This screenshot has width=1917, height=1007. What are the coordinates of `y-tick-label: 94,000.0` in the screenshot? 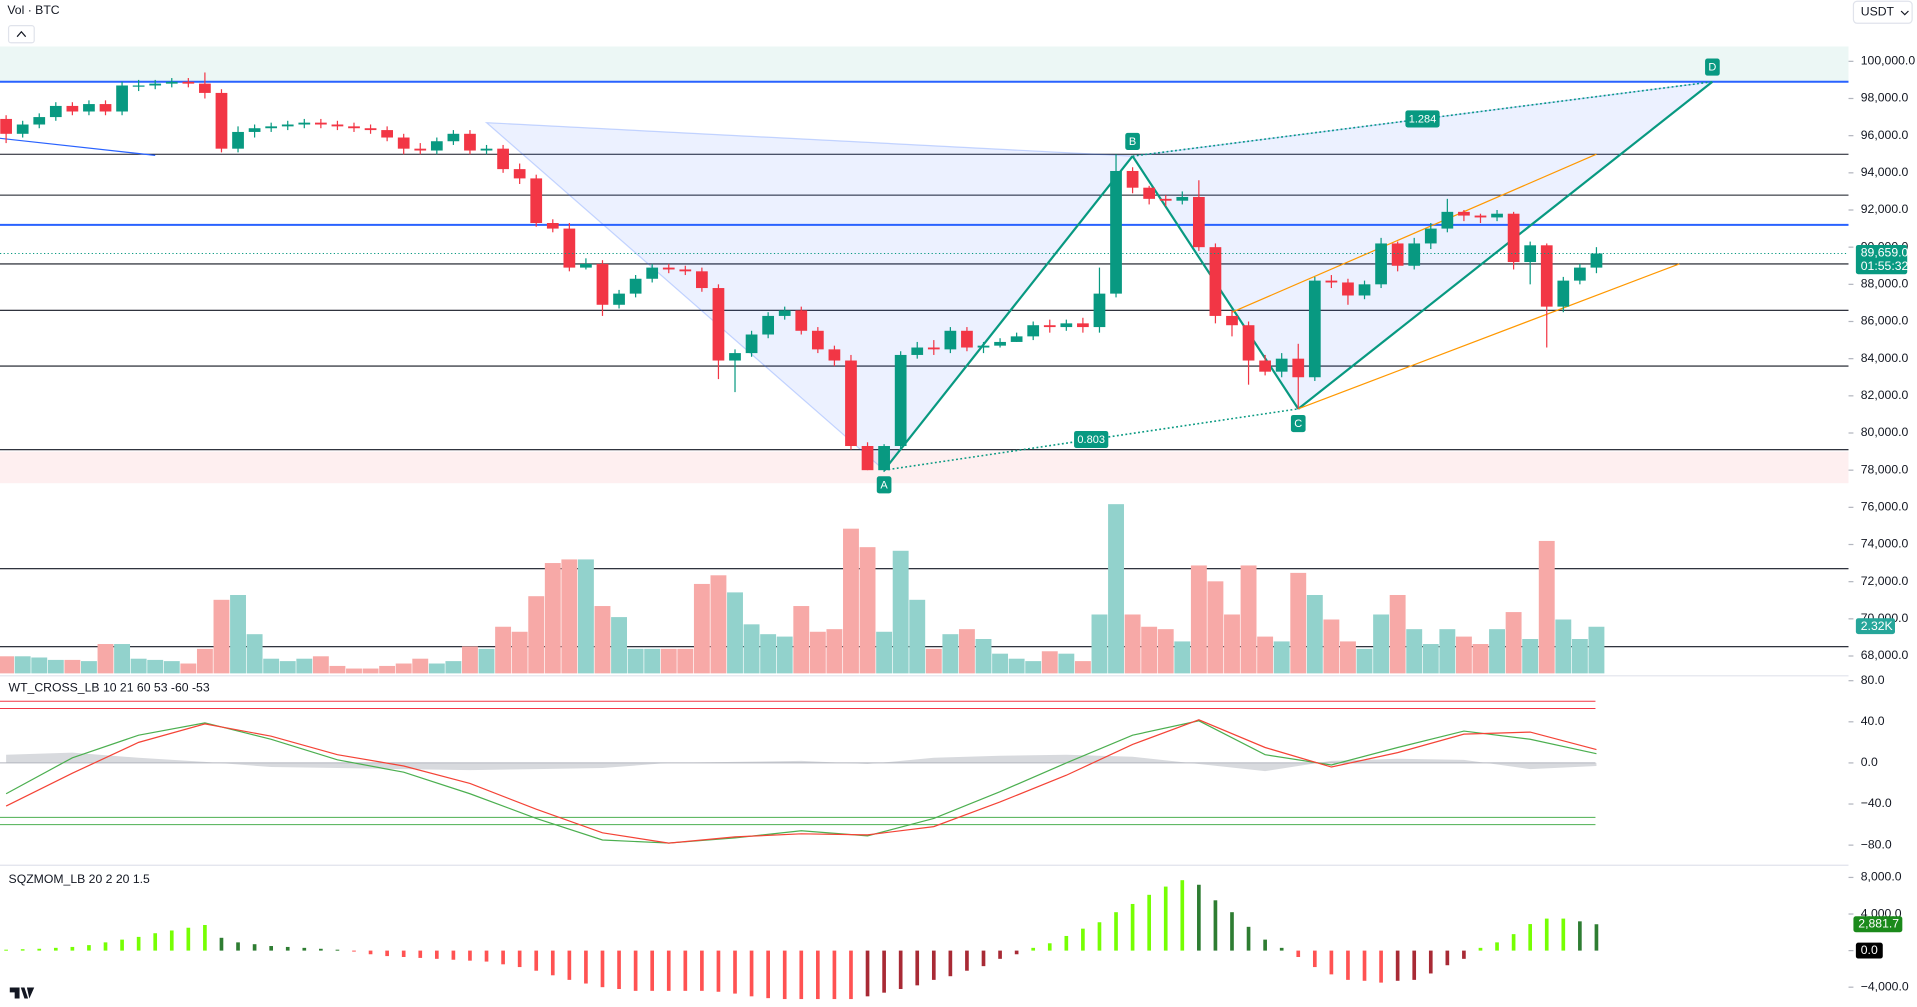 It's located at (1885, 172).